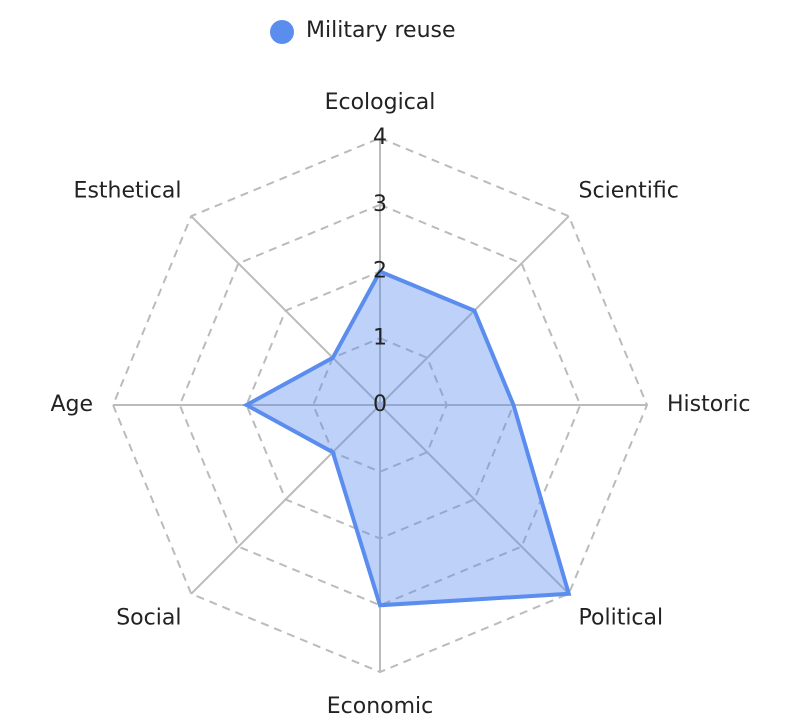 This screenshot has height=728, width=805. Describe the element at coordinates (380, 137) in the screenshot. I see `r-tick-label: 4` at that location.